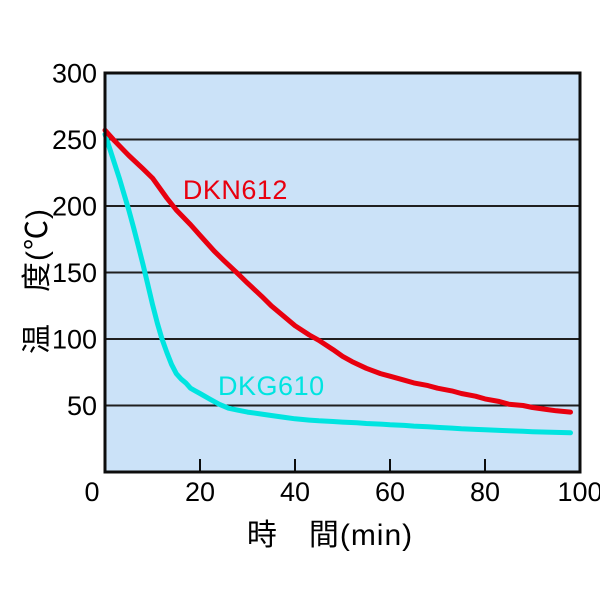 The image size is (600, 600). I want to click on series-label-dkg610: DKG610, so click(271, 385).